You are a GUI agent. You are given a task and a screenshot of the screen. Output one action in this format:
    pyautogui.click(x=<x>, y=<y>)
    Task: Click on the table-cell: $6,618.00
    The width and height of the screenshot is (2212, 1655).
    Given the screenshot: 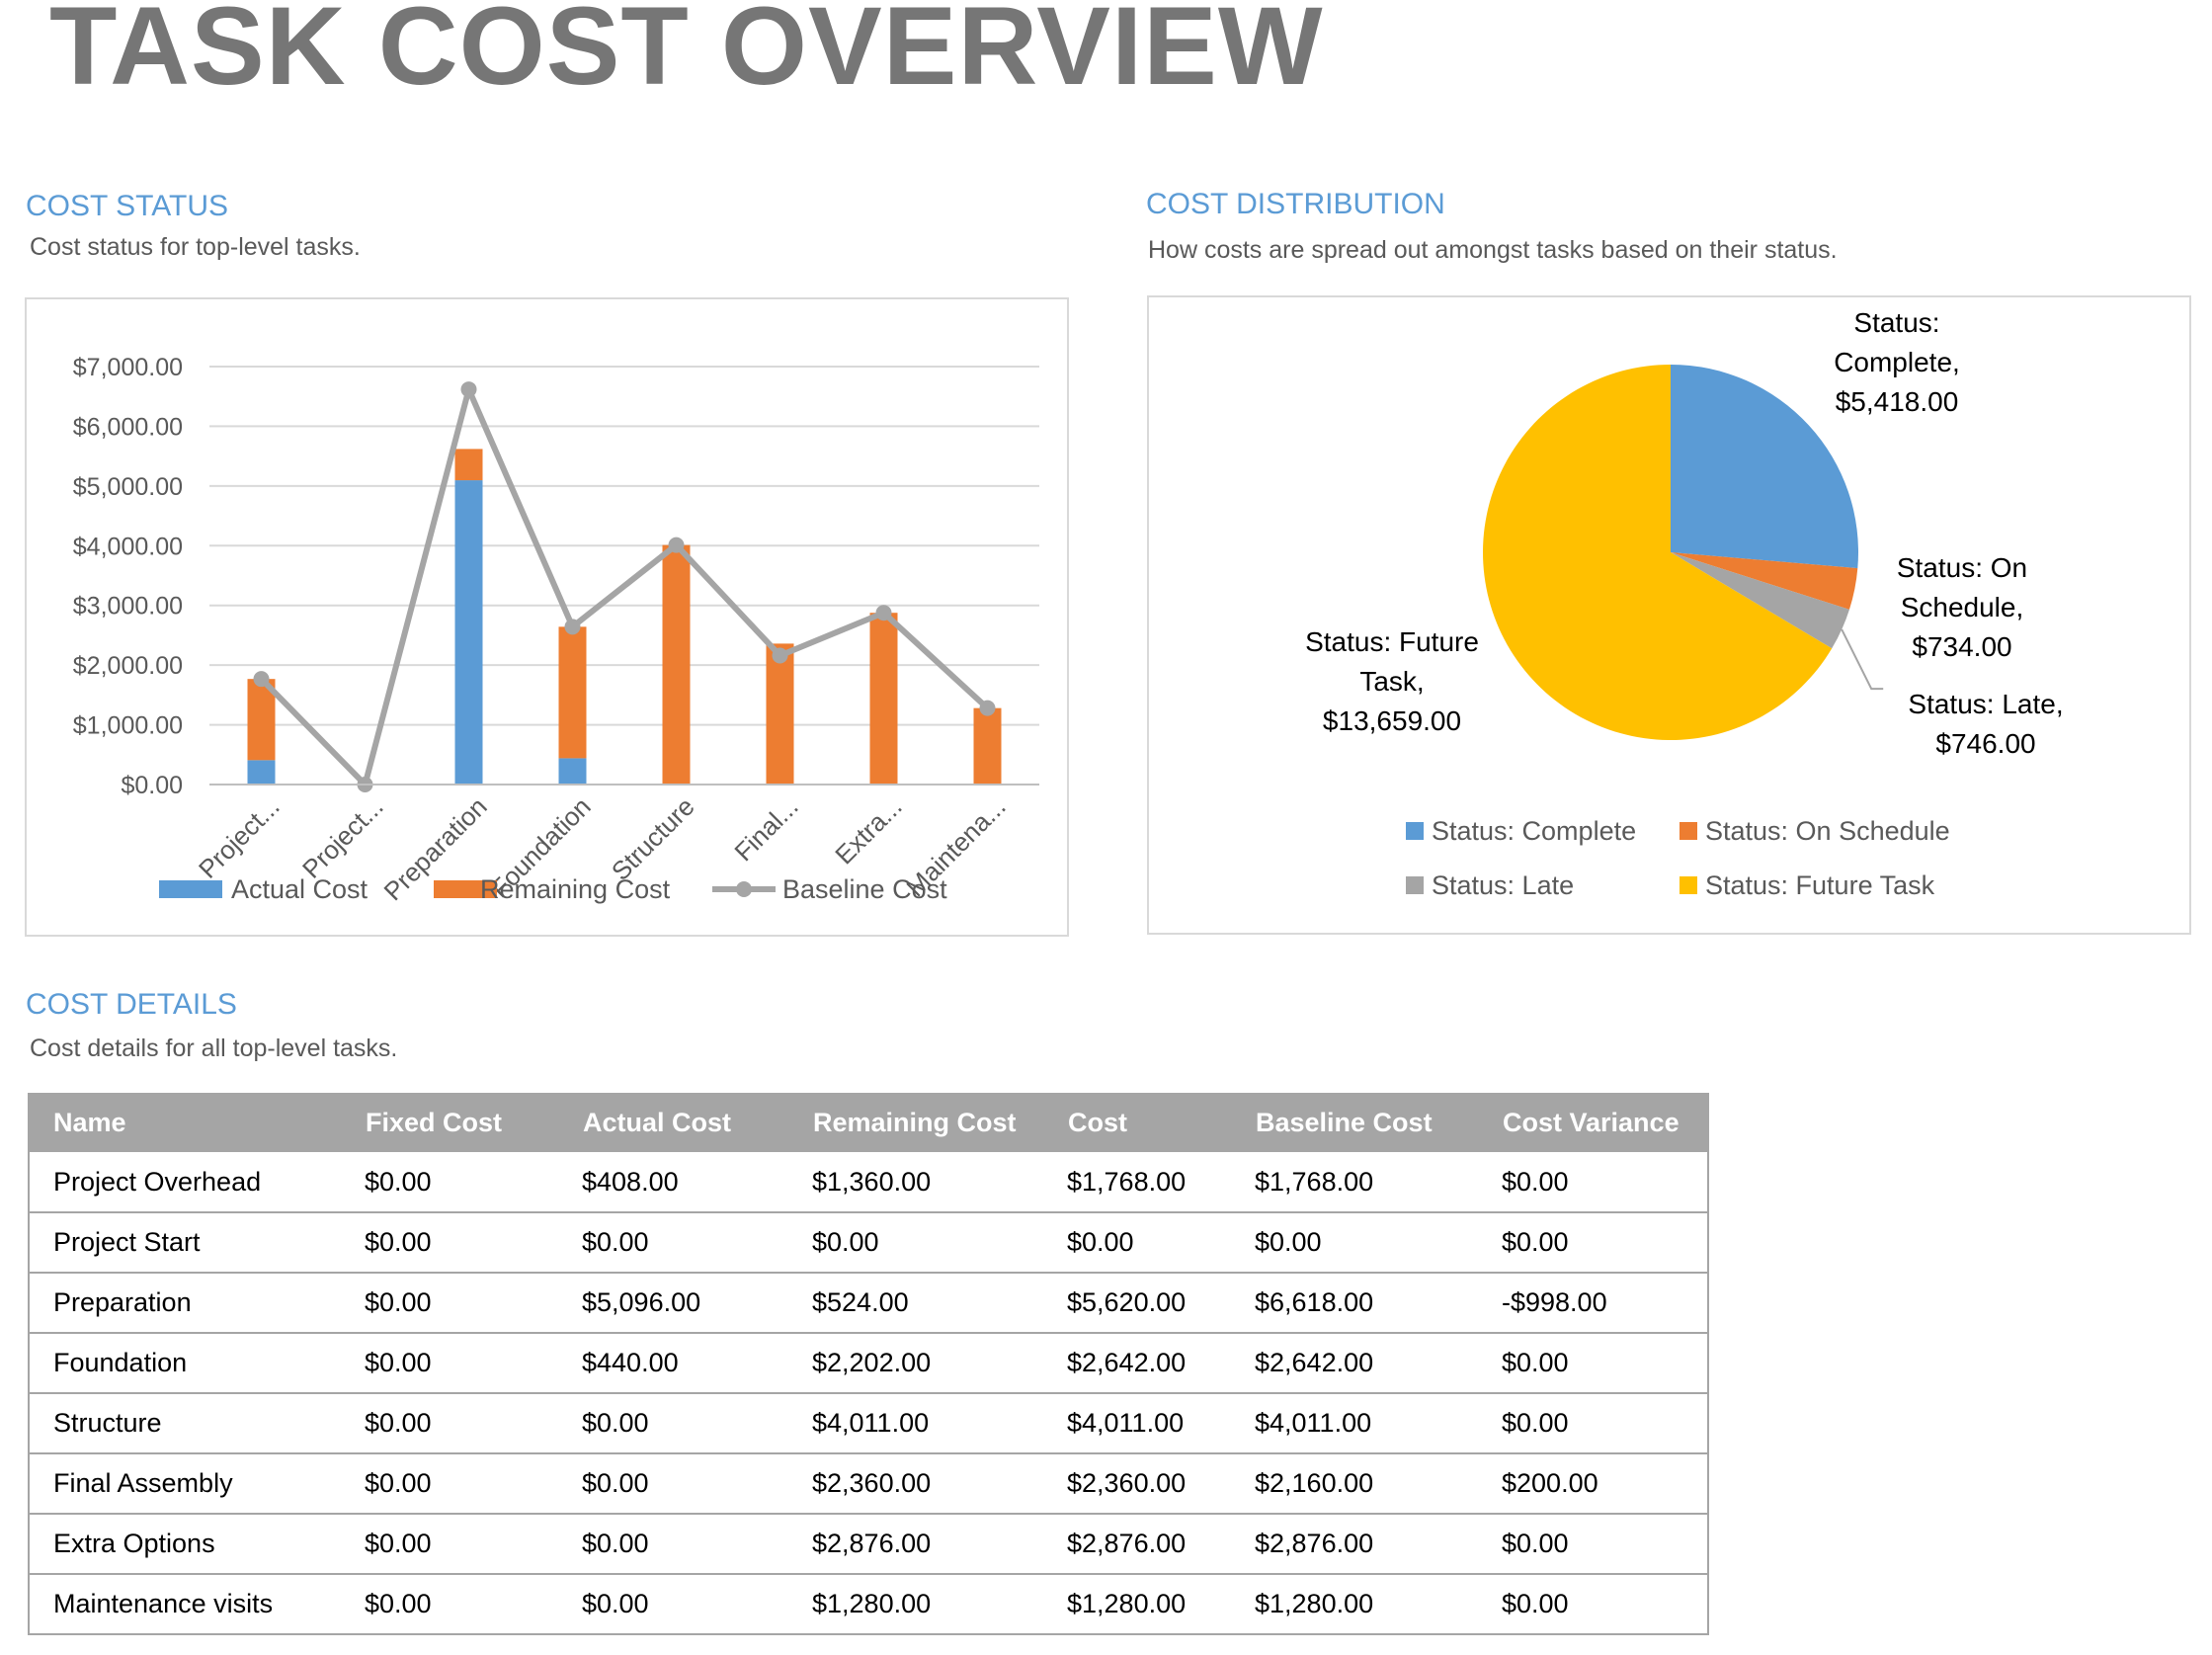 What is the action you would take?
    pyautogui.click(x=1354, y=1303)
    